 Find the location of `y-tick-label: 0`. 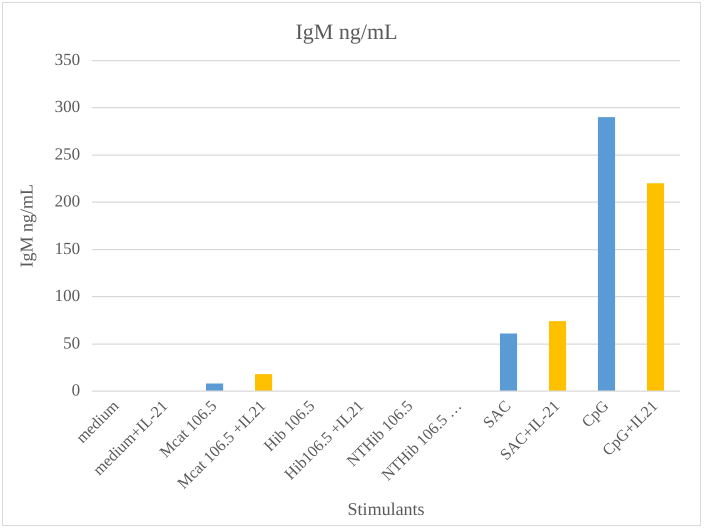

y-tick-label: 0 is located at coordinates (76, 390).